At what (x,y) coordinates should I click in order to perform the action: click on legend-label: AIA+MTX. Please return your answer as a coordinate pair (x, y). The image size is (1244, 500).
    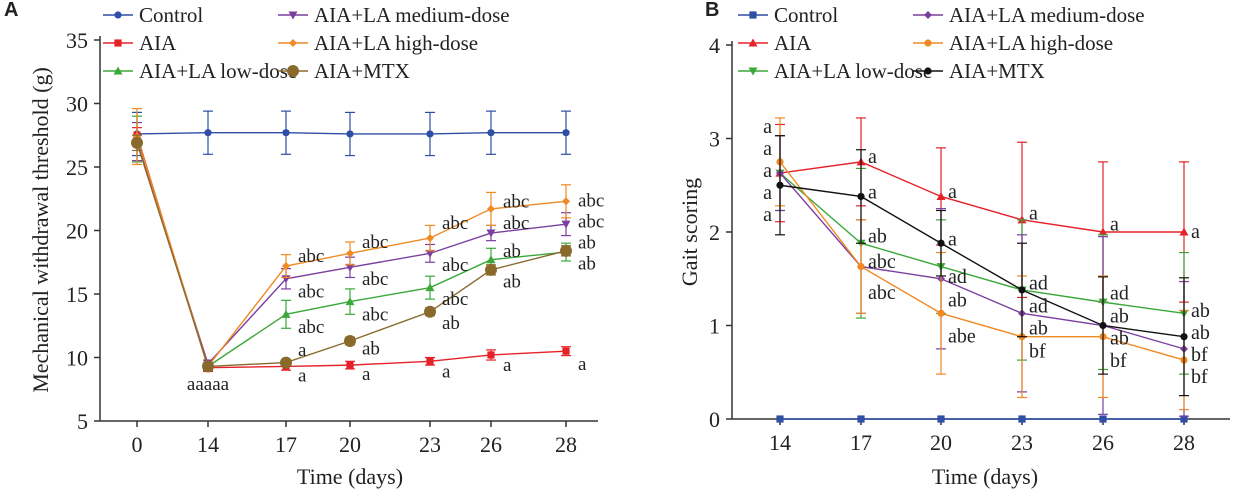
    Looking at the image, I should click on (362, 71).